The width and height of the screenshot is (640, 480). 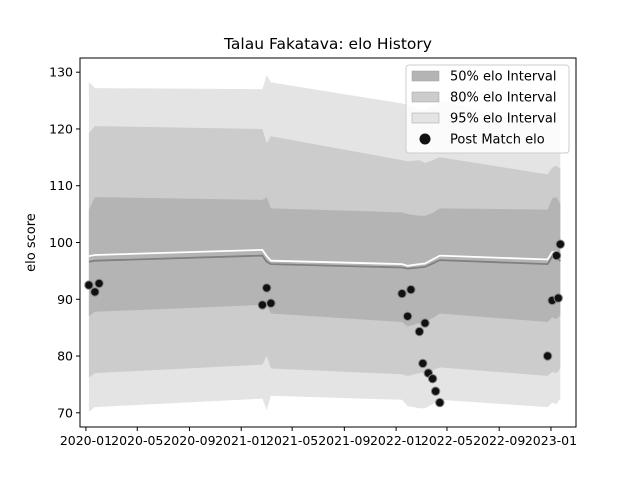 What do you see at coordinates (503, 98) in the screenshot?
I see `legend-label: 80% elo Interval` at bounding box center [503, 98].